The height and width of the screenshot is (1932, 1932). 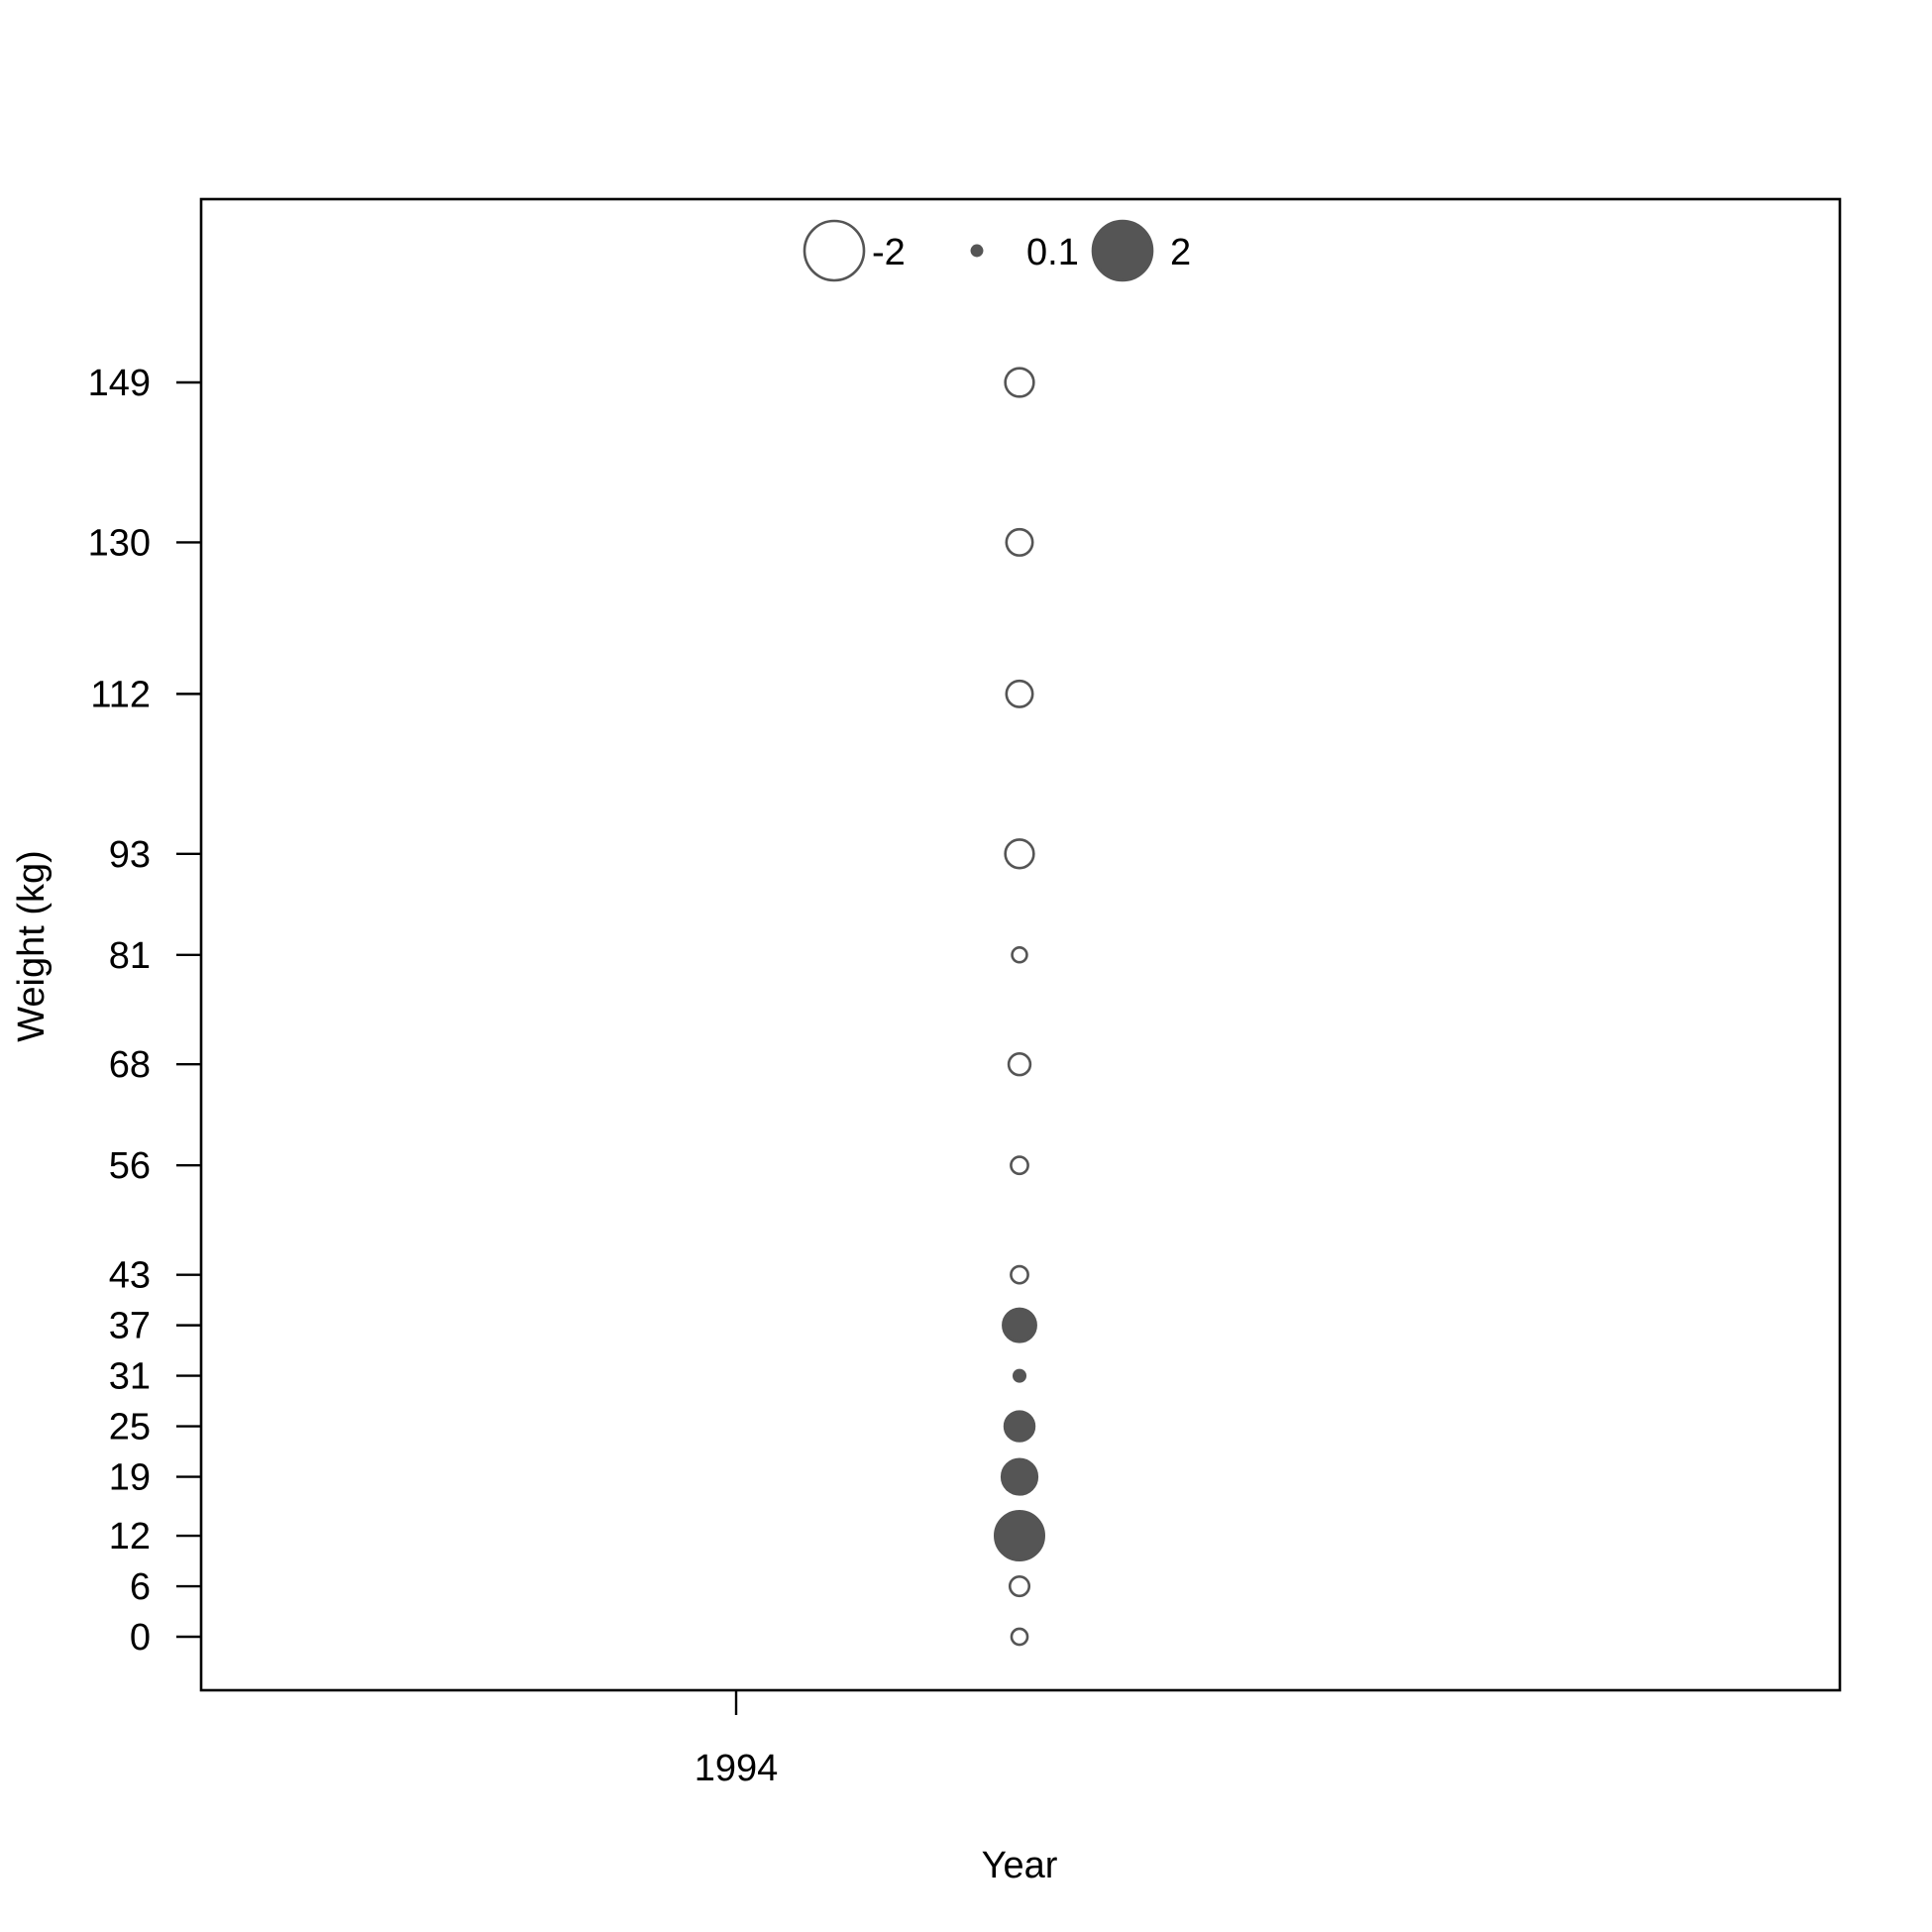 What do you see at coordinates (130, 1536) in the screenshot?
I see `y-tick-label: 12` at bounding box center [130, 1536].